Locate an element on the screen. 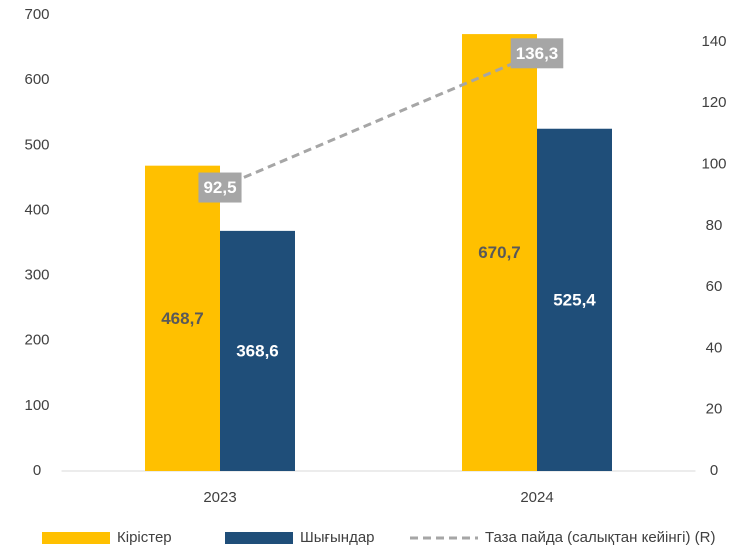  y-tick-label: 300 is located at coordinates (36, 275).